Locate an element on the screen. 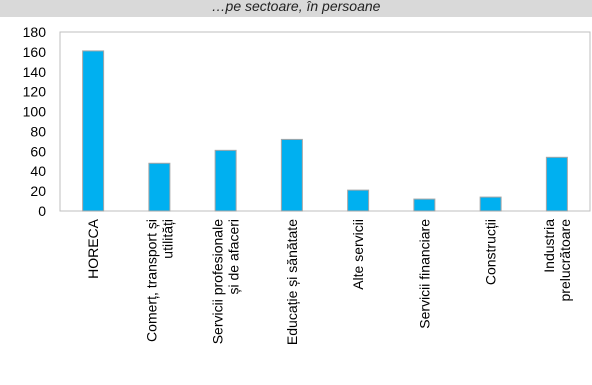  category-label-line: Comerț, transport și is located at coordinates (151, 280).